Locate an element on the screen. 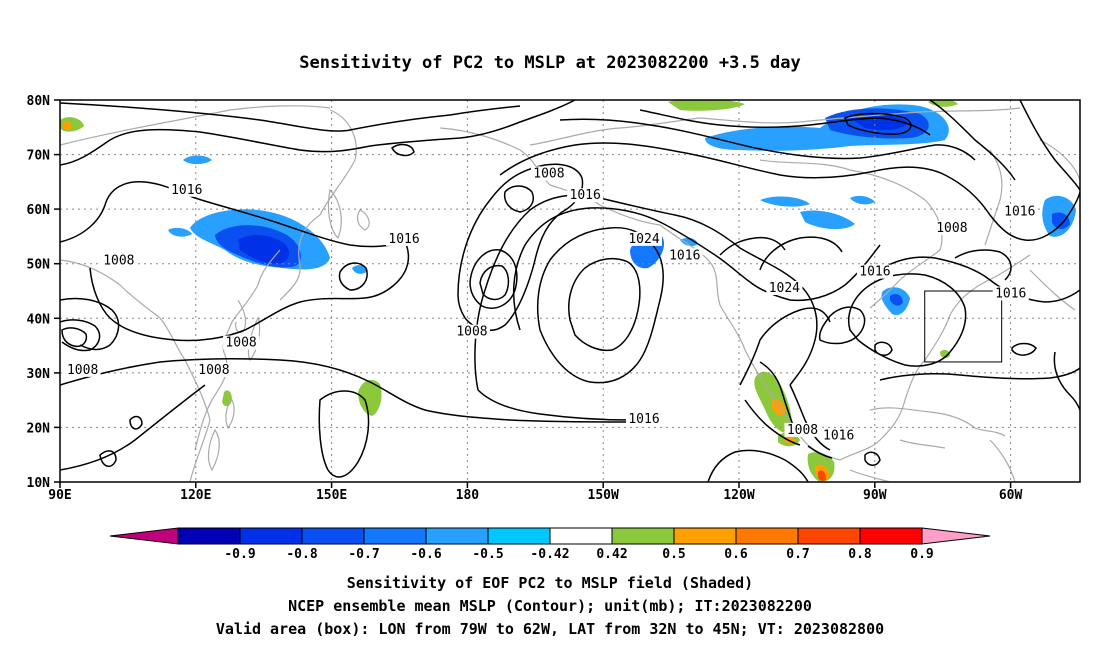  lat-label: 10N is located at coordinates (39, 483).